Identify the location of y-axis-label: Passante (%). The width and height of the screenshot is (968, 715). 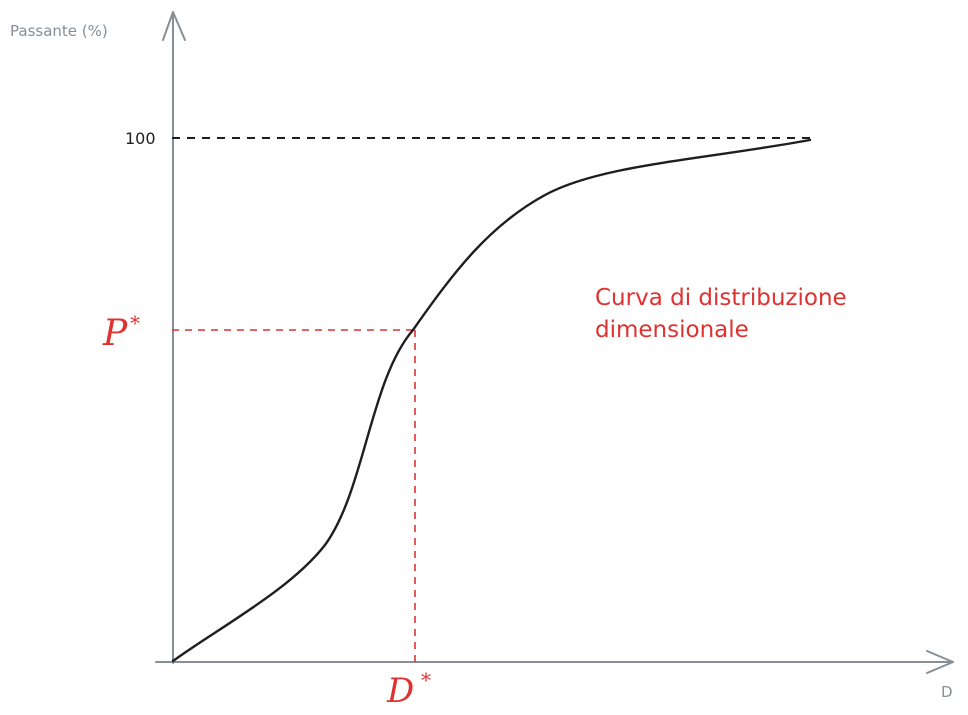
(59, 31).